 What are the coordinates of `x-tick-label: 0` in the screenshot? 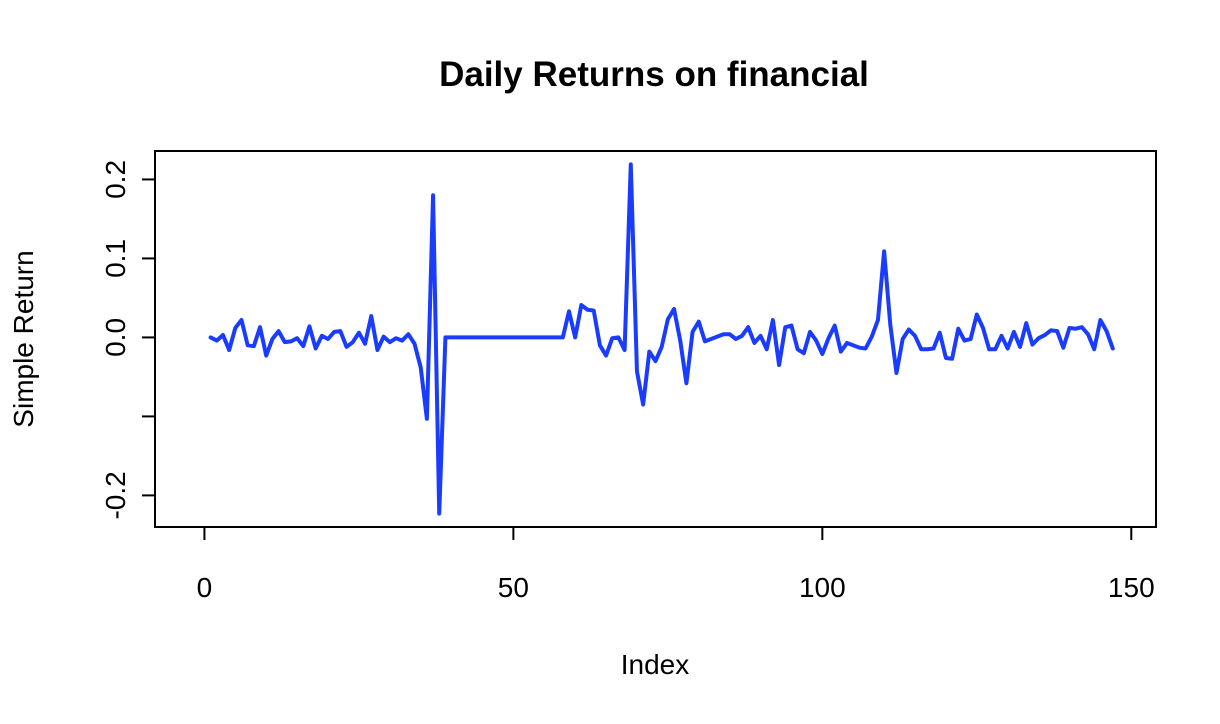 It's located at (205, 587).